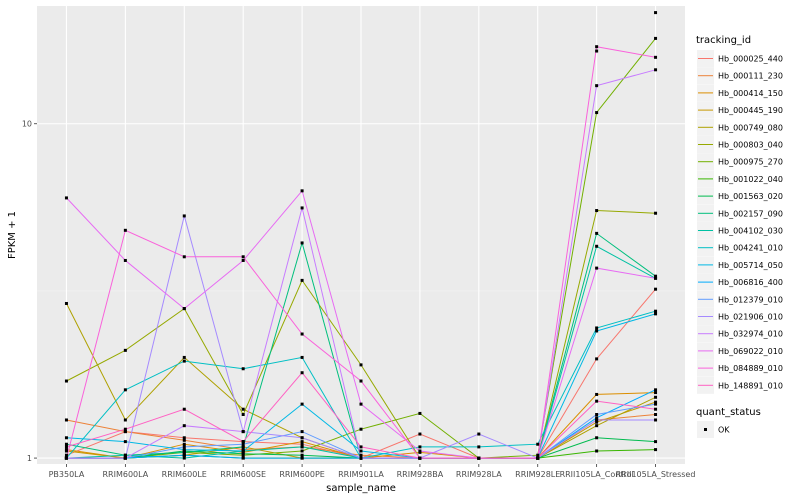 The width and height of the screenshot is (800, 504). I want to click on legend-label: Hb_069022_010, so click(750, 351).